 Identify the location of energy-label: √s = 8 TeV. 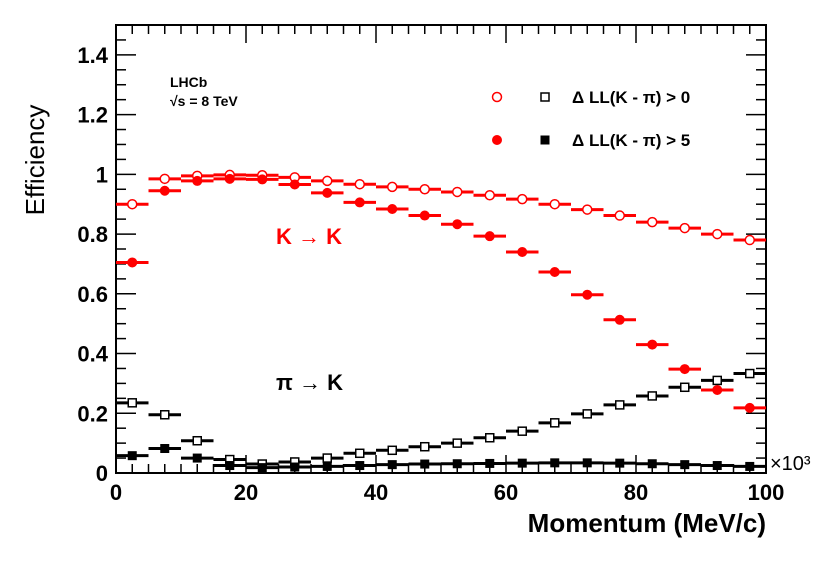
(204, 101).